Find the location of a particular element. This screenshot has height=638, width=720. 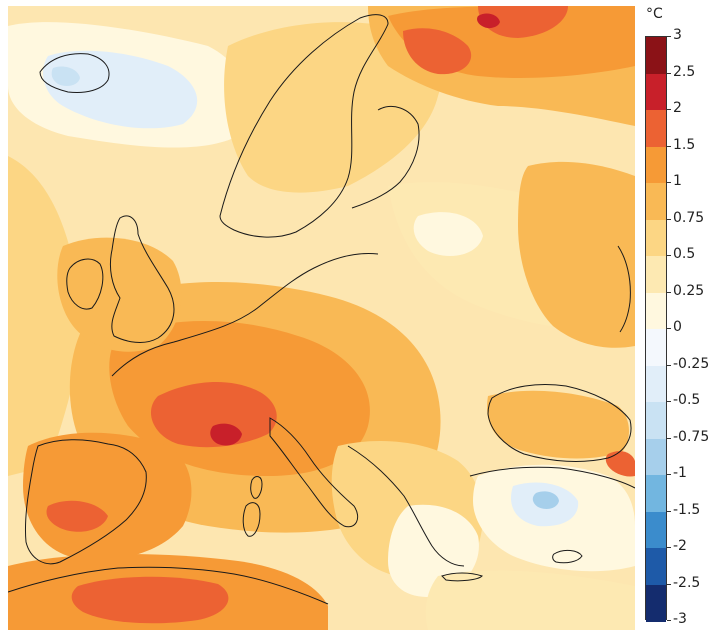

colorbar-tick-label: 1 is located at coordinates (677, 181).